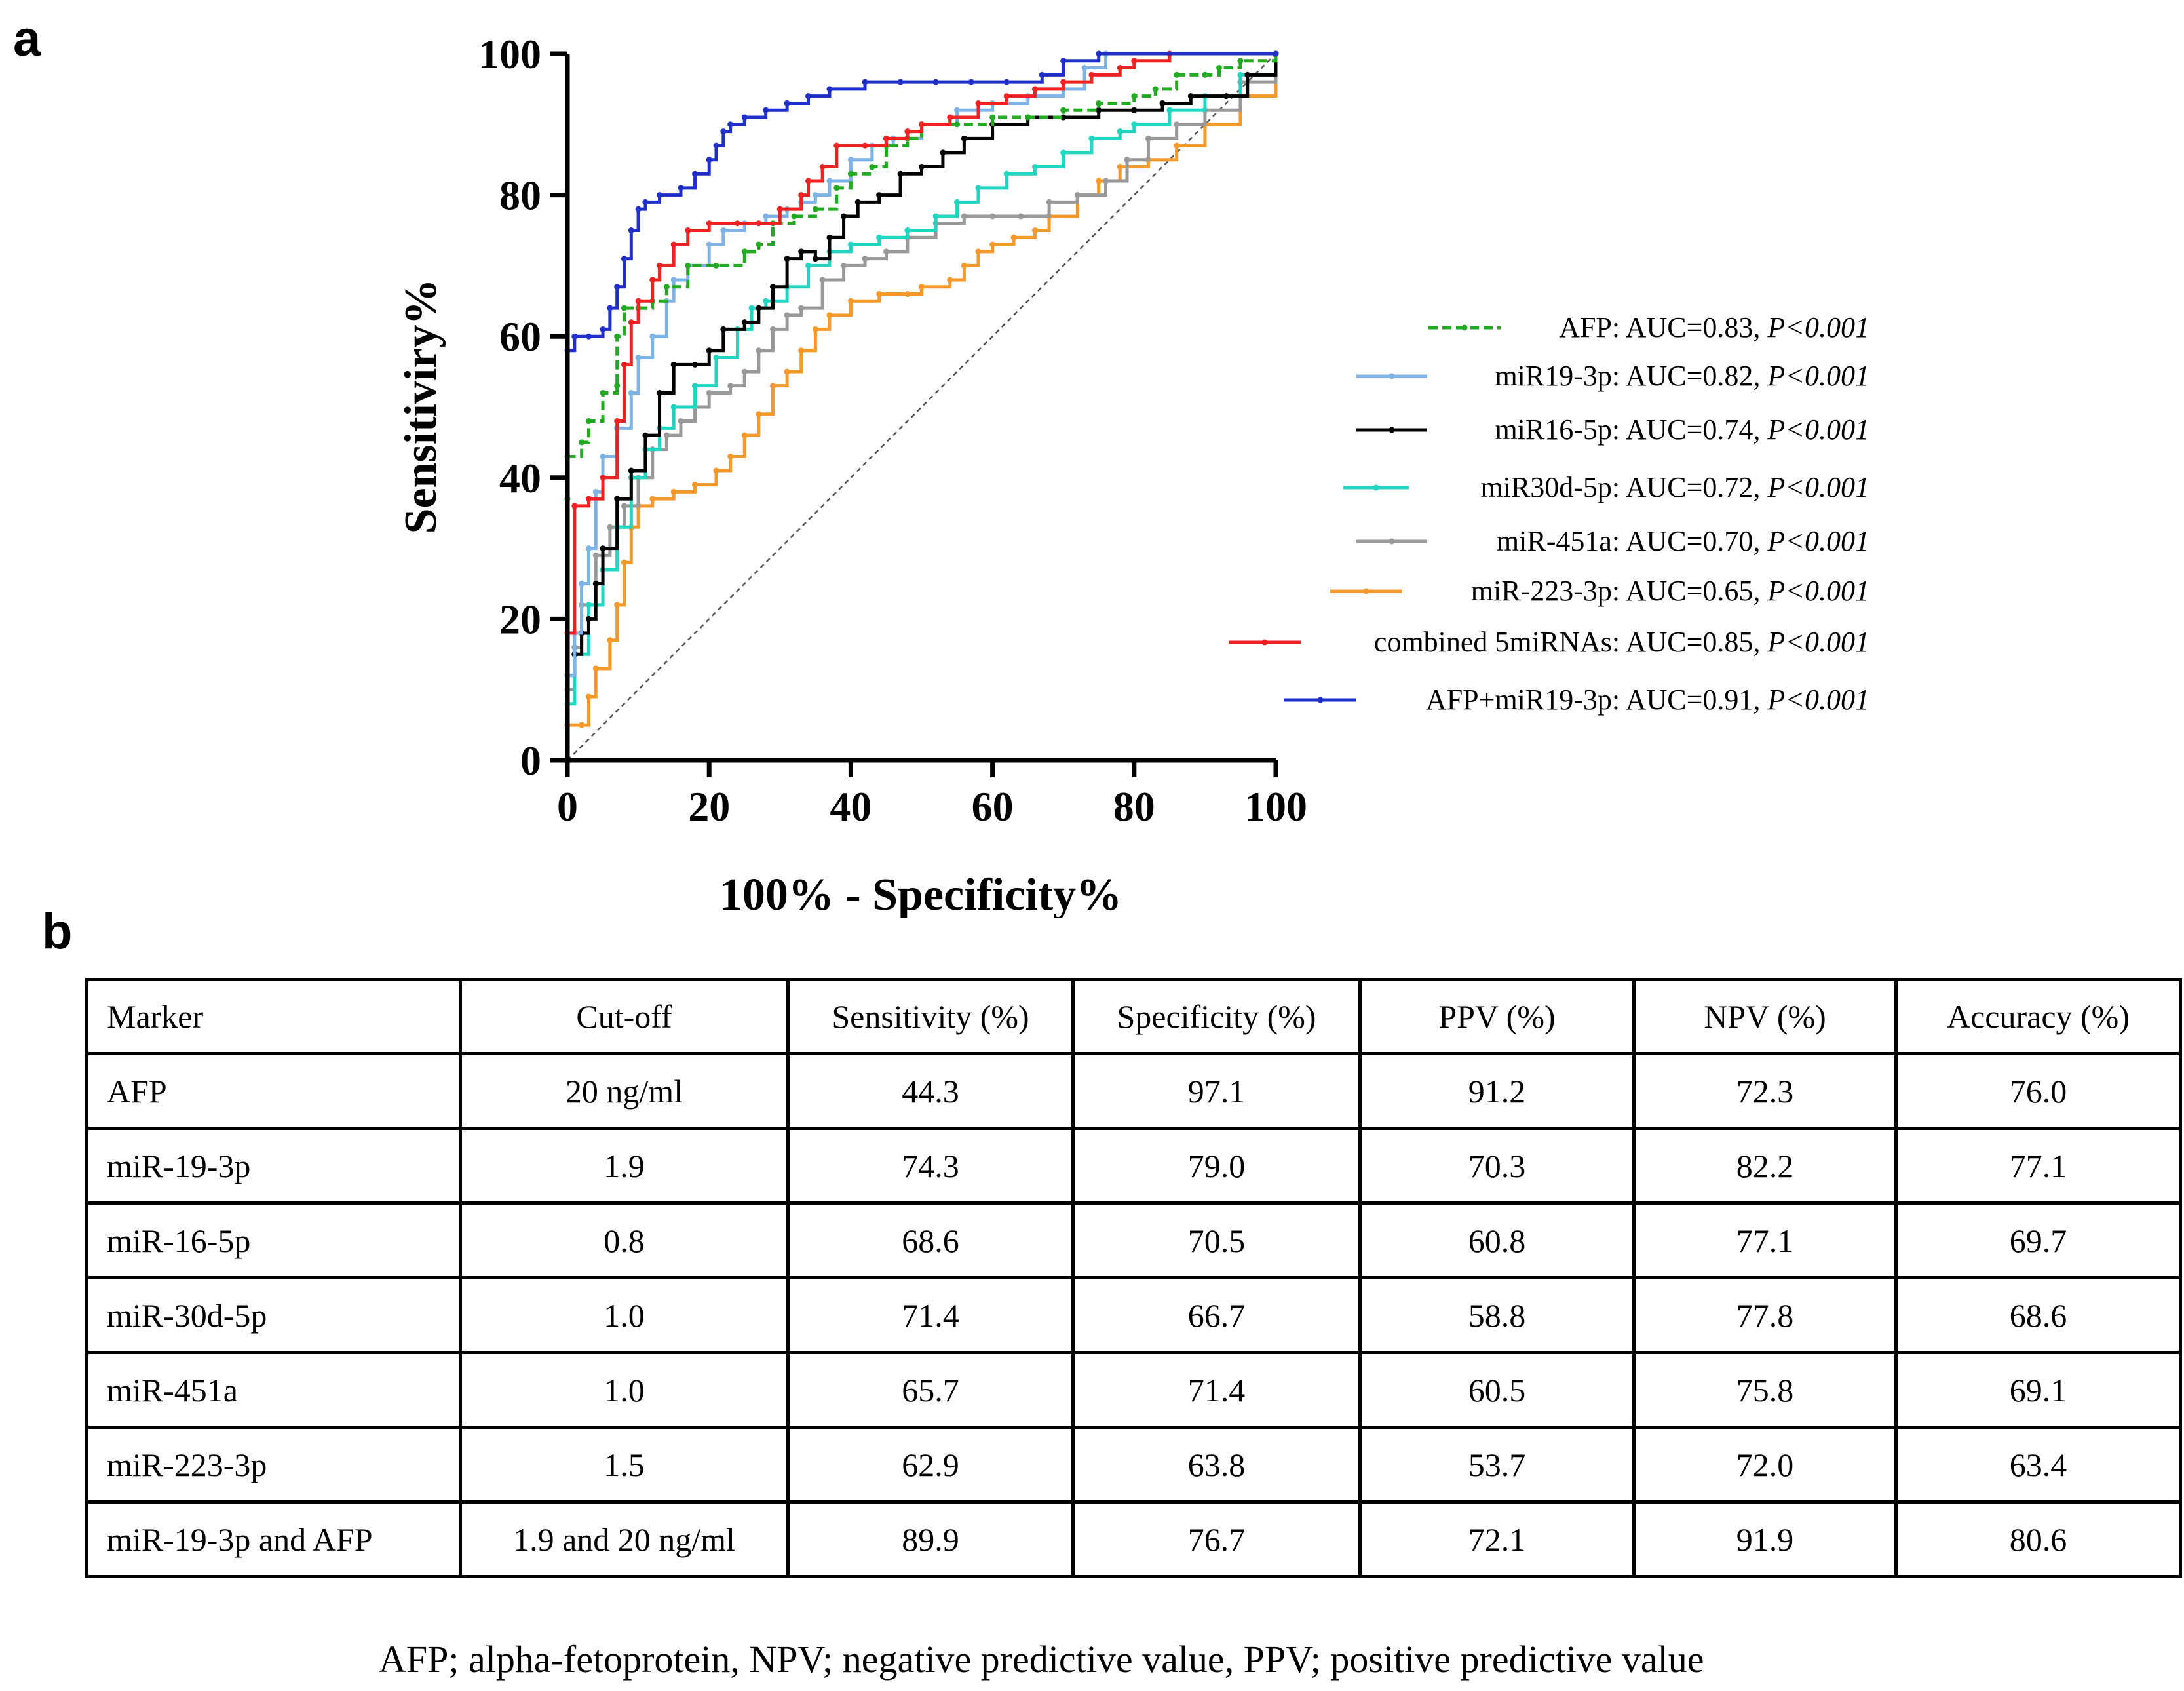  What do you see at coordinates (921, 407) in the screenshot?
I see `plot-area` at bounding box center [921, 407].